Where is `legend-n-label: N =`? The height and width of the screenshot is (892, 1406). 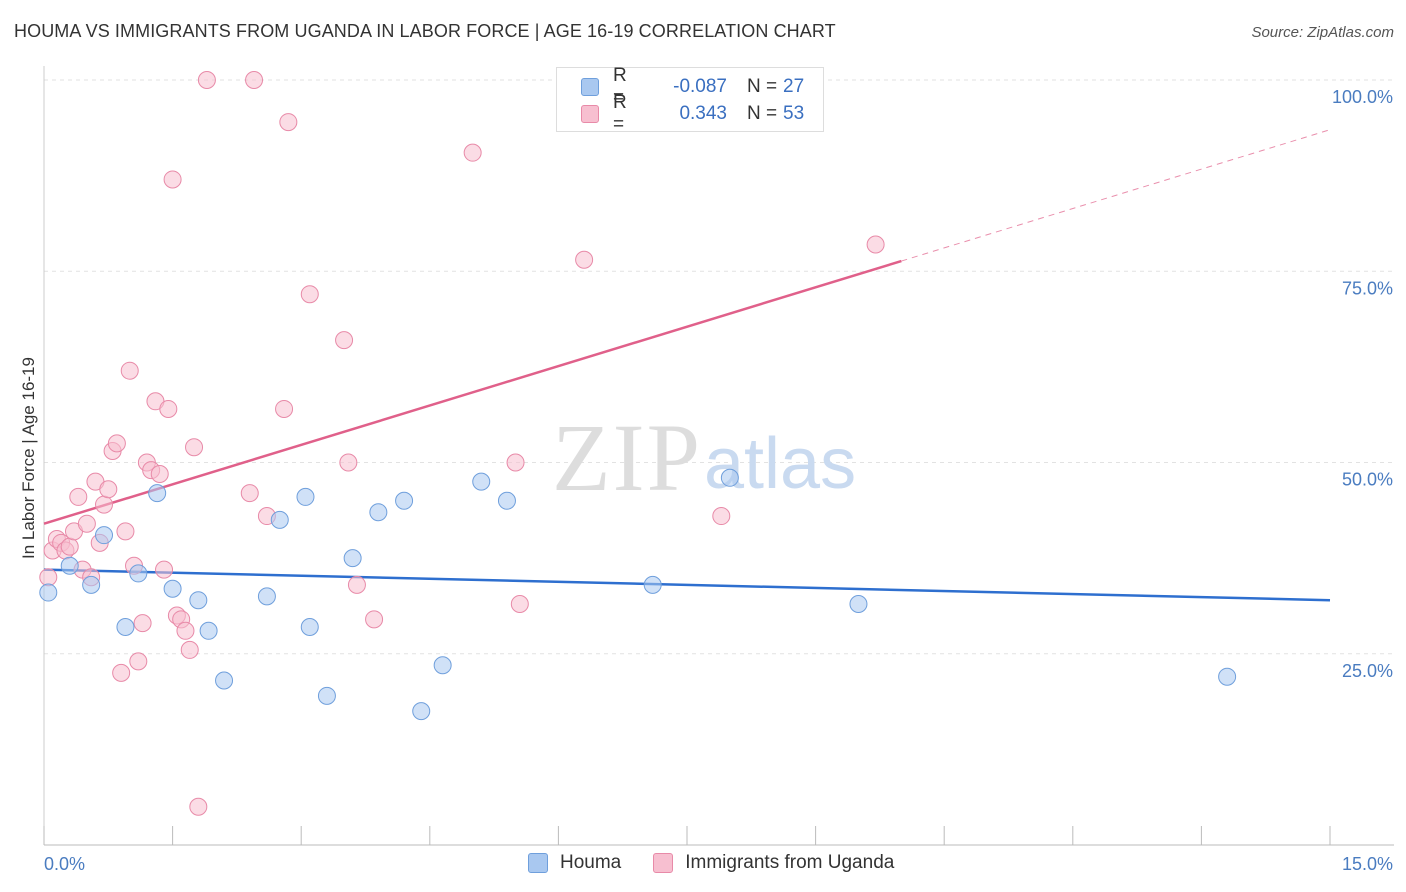
legend-n-label: N = is located at coordinates (762, 86).